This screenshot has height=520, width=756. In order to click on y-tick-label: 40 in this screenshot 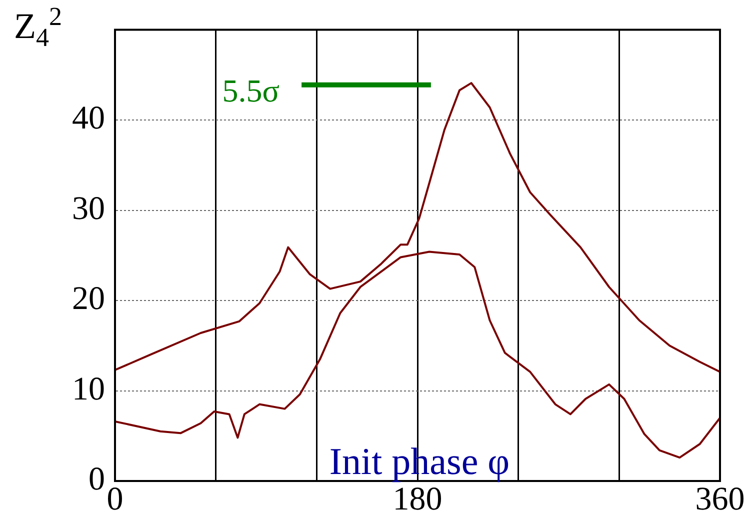, I will do `click(88, 118)`.